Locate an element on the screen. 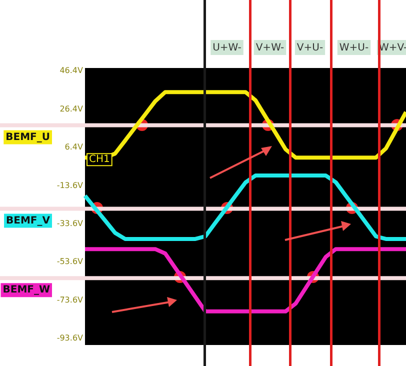  y-tick-label: -93.6V is located at coordinates (70, 338).